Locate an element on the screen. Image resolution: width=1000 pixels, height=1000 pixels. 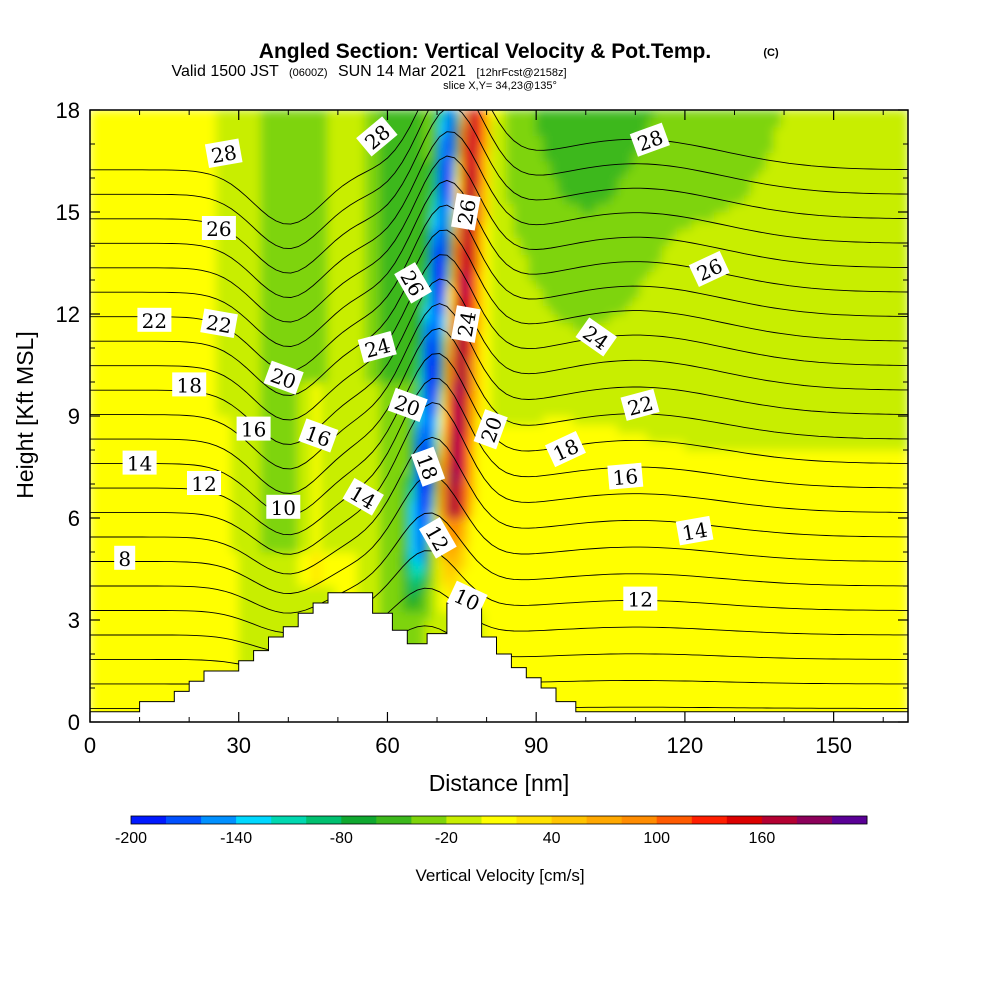
contour-label-text: 10 is located at coordinates (283, 508).